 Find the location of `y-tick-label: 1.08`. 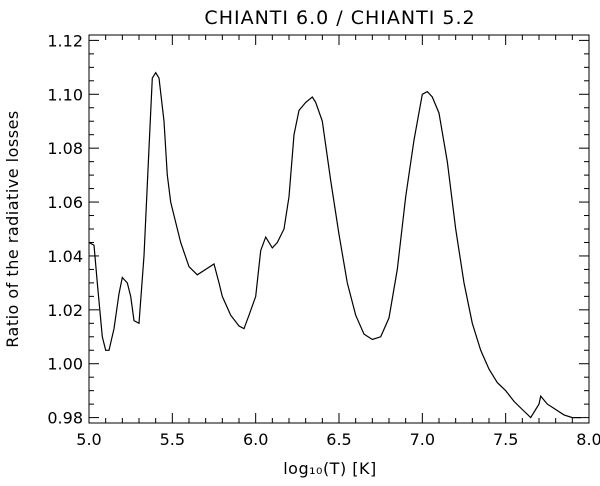

y-tick-label: 1.08 is located at coordinates (65, 148).